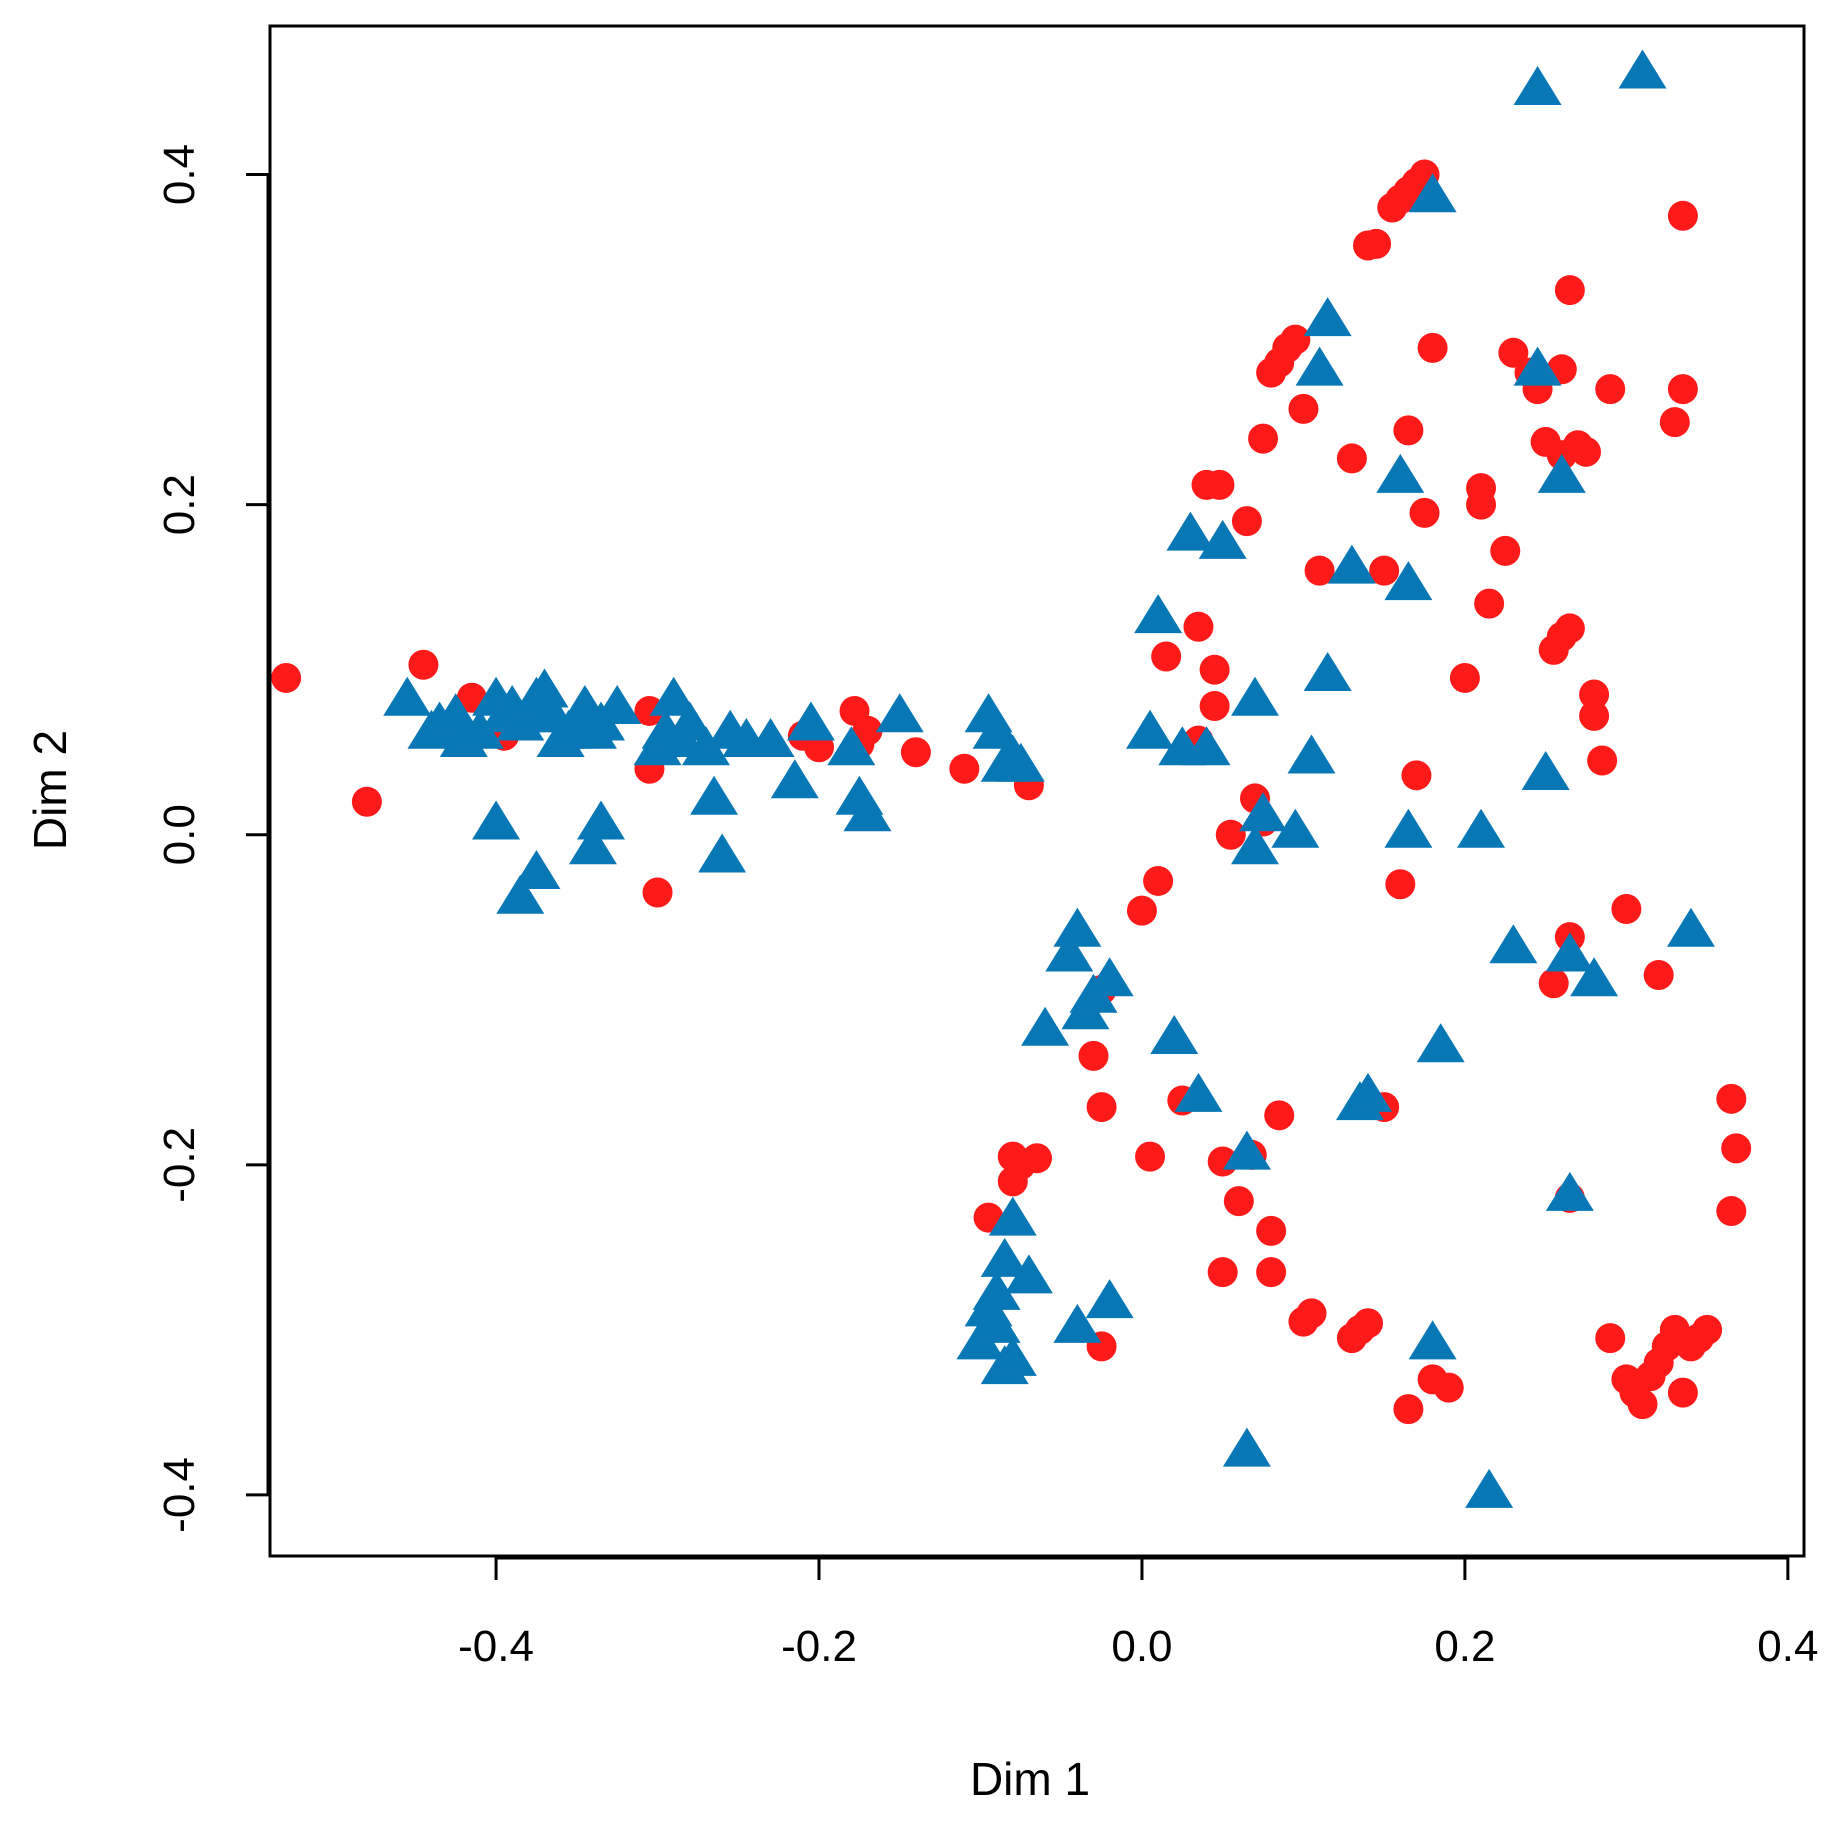 This screenshot has width=1840, height=1836. Describe the element at coordinates (179, 504) in the screenshot. I see `y-tick-label: 0.2` at that location.